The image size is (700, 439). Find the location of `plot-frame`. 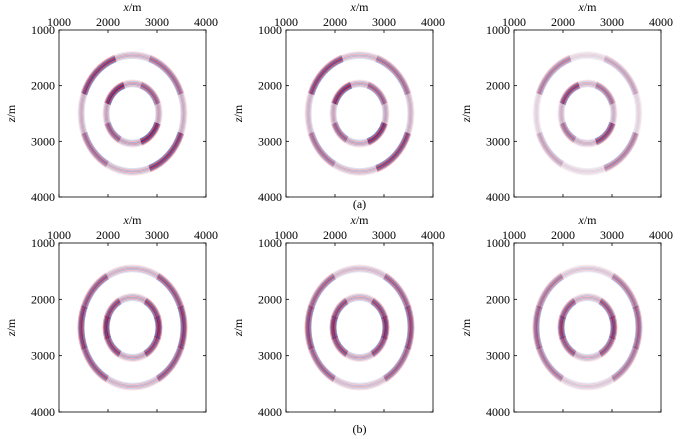

plot-frame is located at coordinates (132, 113).